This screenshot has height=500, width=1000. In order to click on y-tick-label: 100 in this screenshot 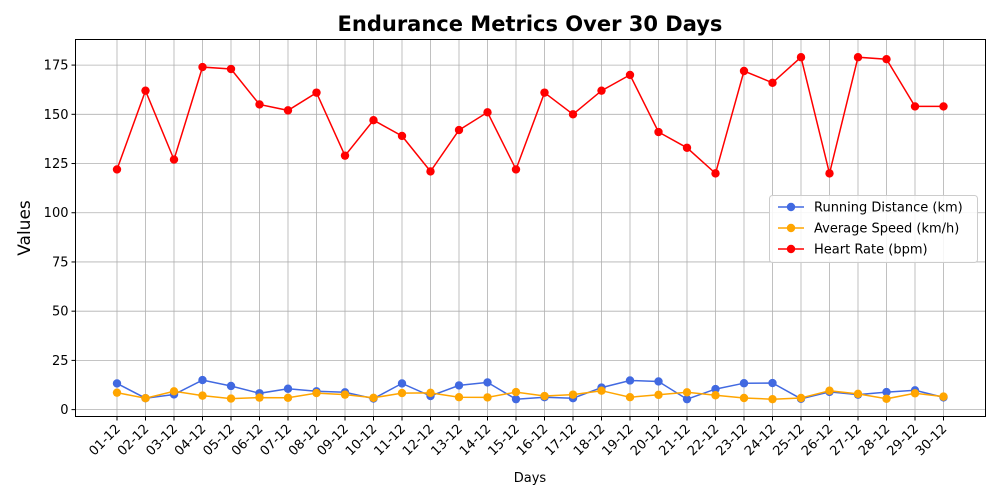, I will do `click(56, 213)`.